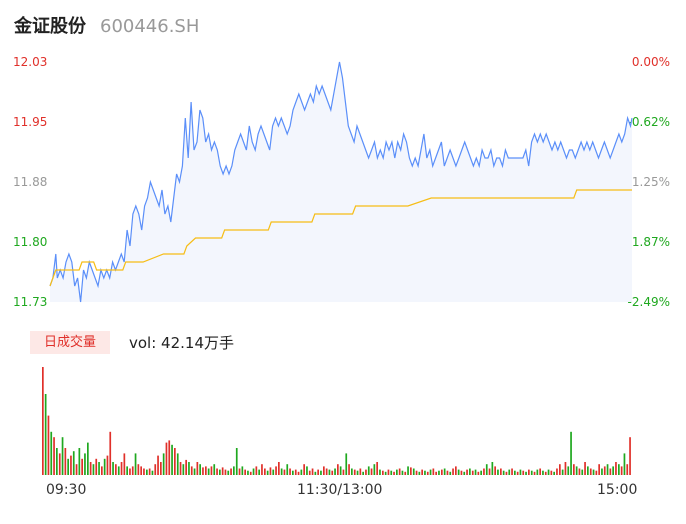 The height and width of the screenshot is (524, 686). Describe the element at coordinates (70, 342) in the screenshot. I see `volume-tab: 日成交量` at that location.